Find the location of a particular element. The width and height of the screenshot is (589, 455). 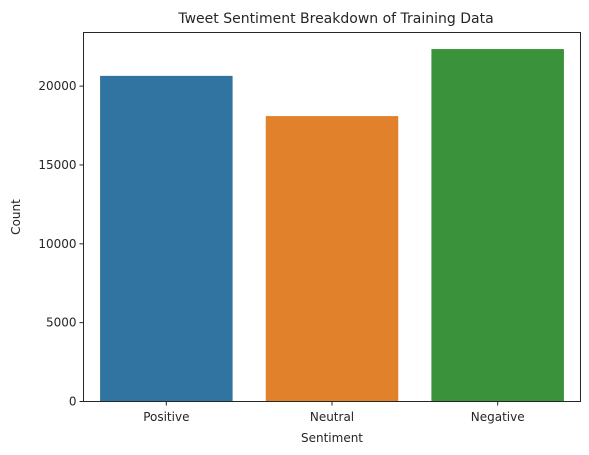

y-tick-label: 0 is located at coordinates (73, 402).